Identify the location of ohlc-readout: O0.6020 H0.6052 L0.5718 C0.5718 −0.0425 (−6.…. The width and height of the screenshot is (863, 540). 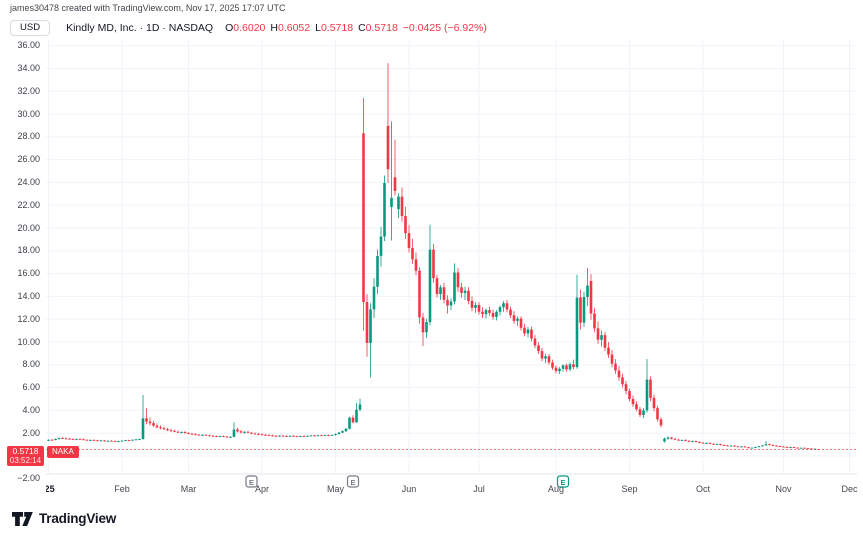
(353, 28).